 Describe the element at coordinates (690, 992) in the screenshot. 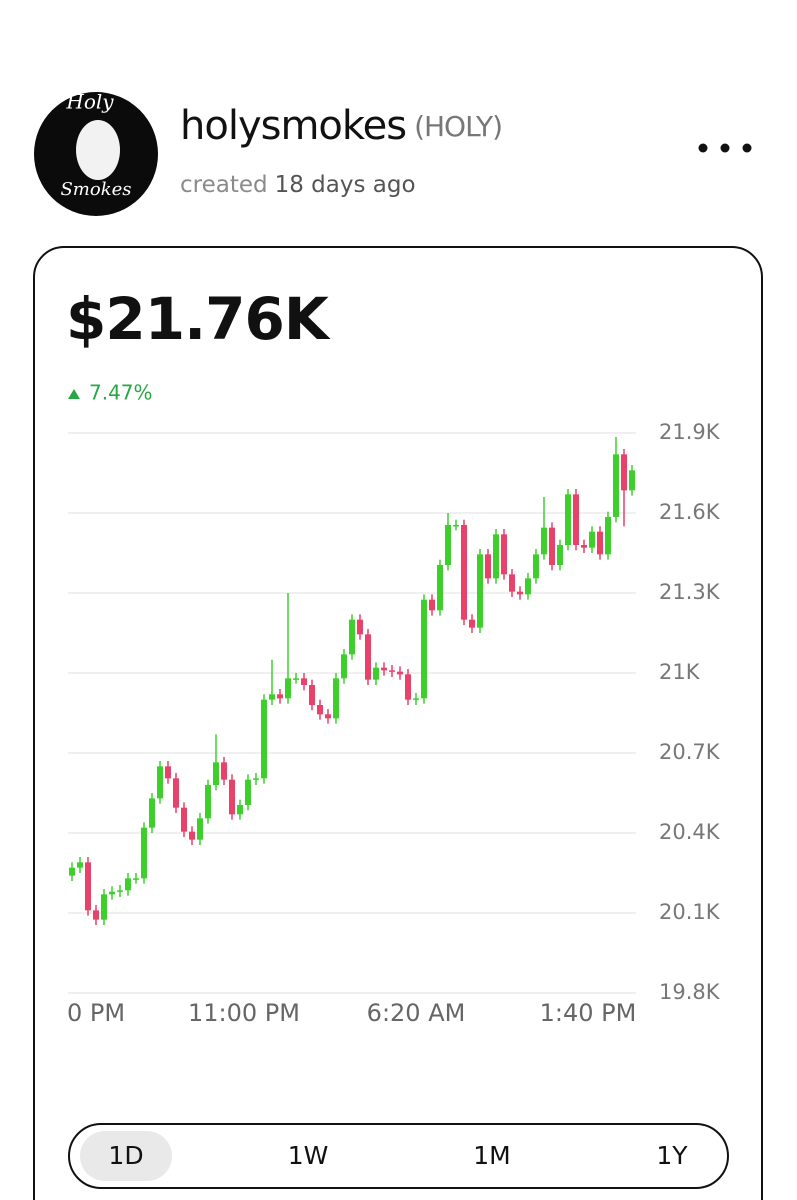

I see `y-tick-label: 19.8K` at that location.